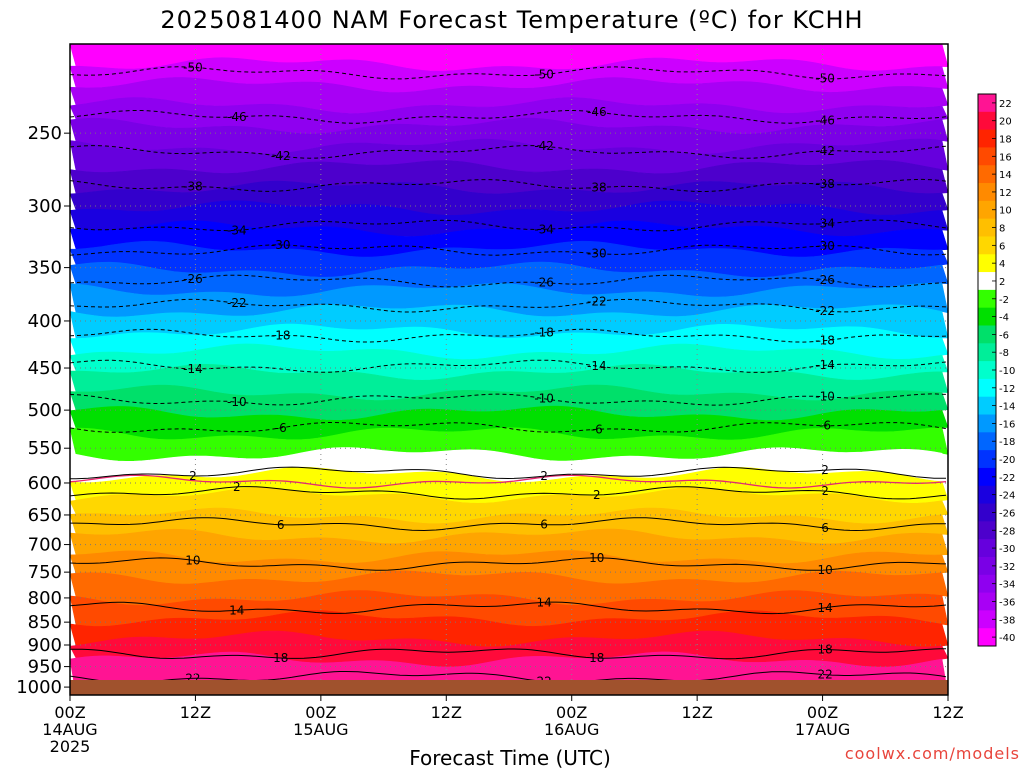 The width and height of the screenshot is (1024, 770). I want to click on colorbar-label: -2, so click(1004, 300).